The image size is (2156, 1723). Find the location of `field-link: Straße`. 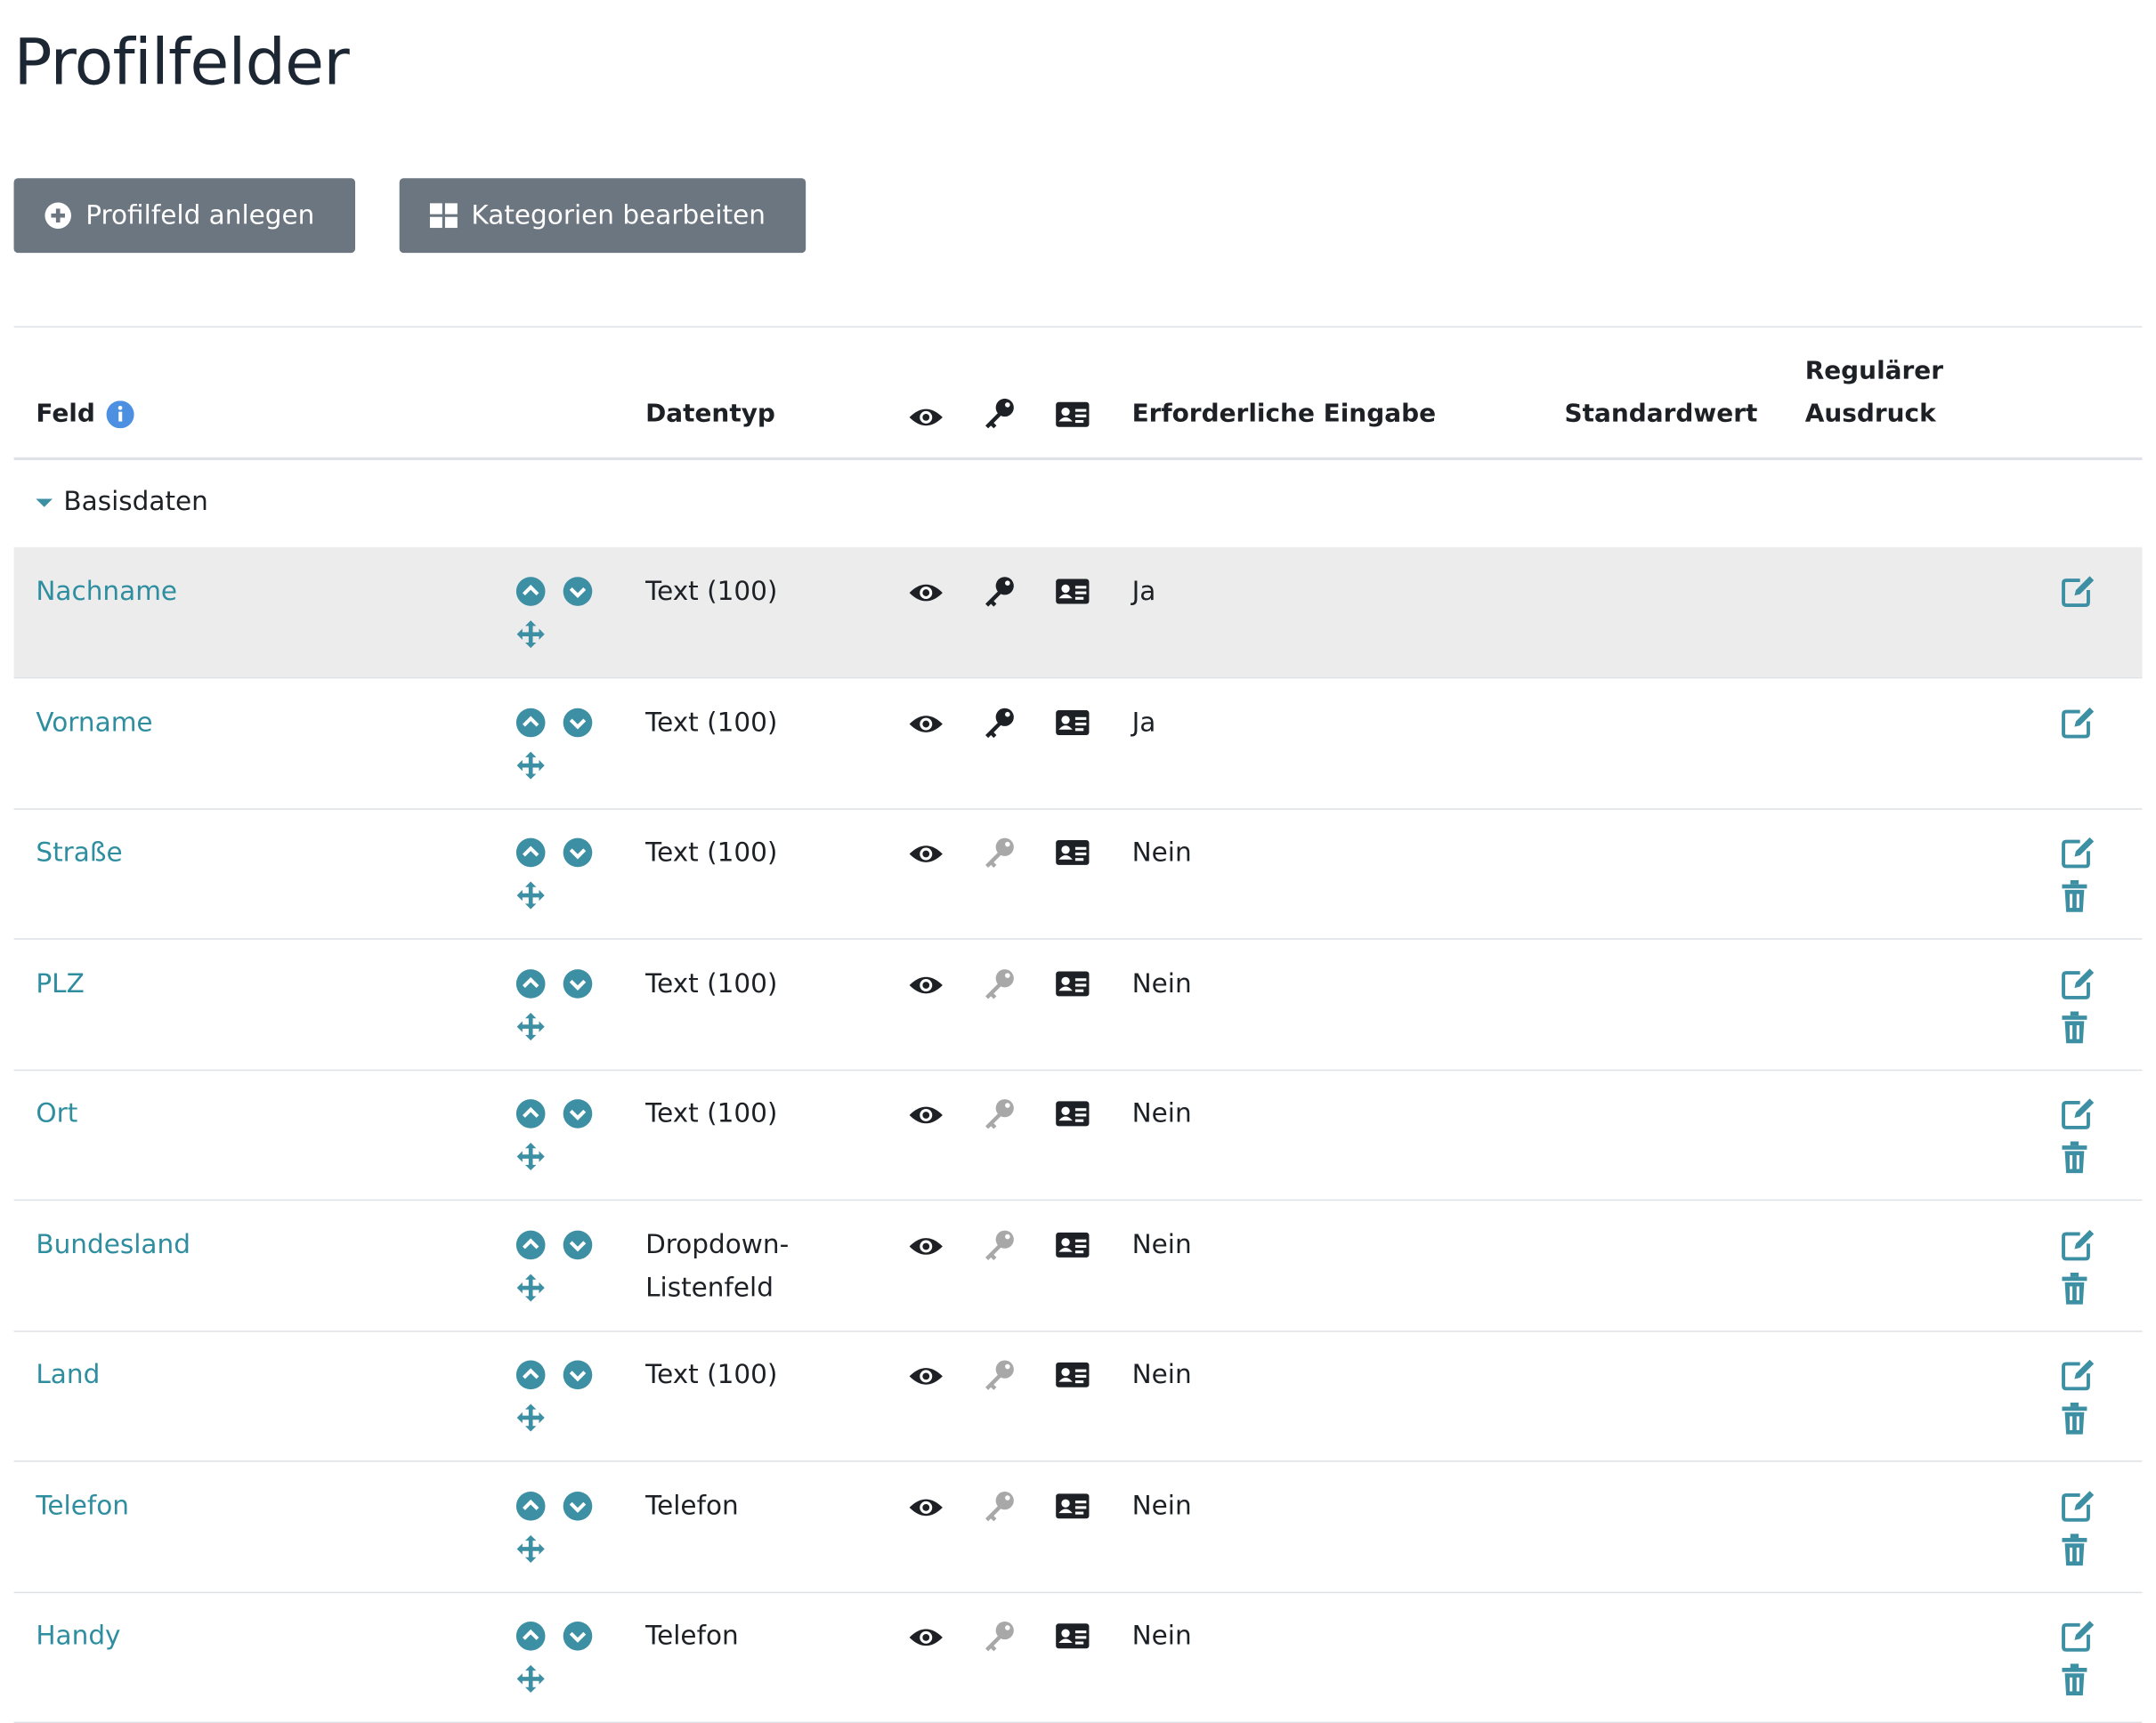

field-link: Straße is located at coordinates (79, 853).